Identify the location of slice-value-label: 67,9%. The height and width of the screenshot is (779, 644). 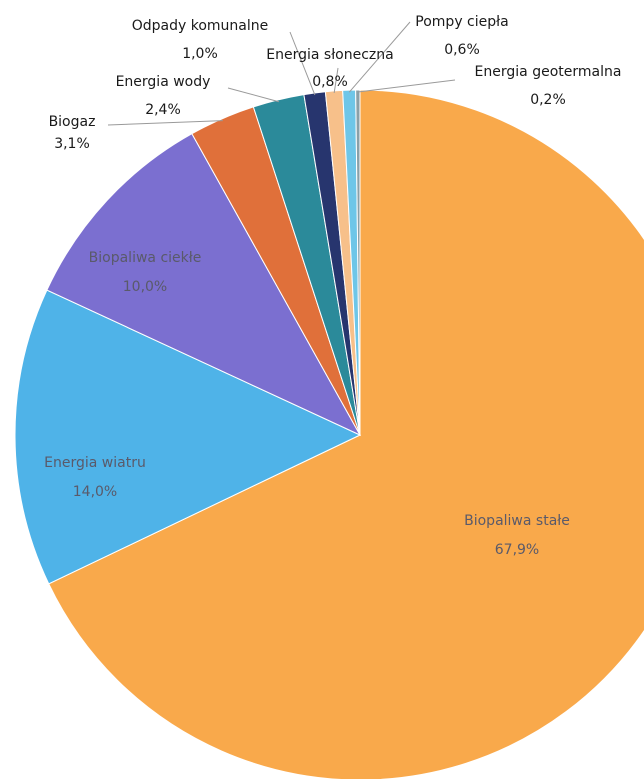
(517, 550).